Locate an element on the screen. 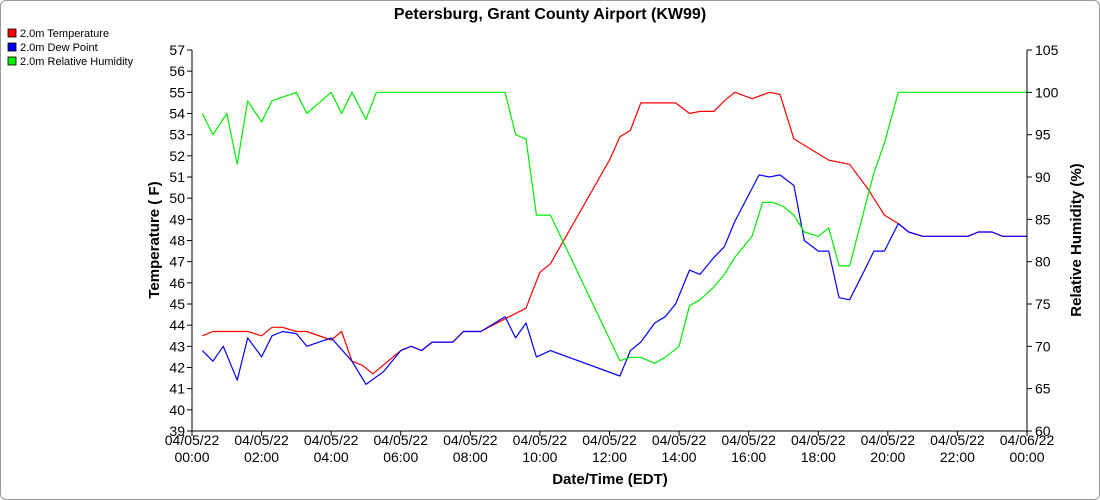  right-tick-label: 105 is located at coordinates (1047, 50).